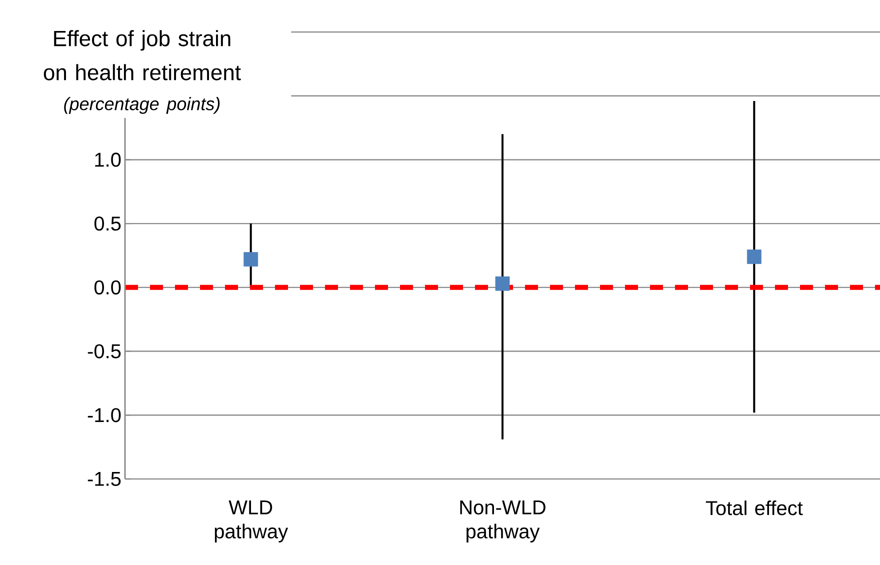  I want to click on x-tick-label: Total effect, so click(754, 508).